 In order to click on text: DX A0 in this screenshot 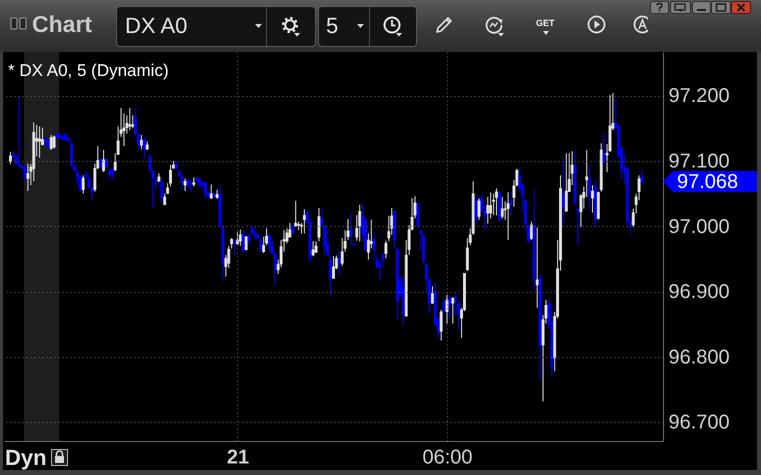, I will do `click(156, 25)`.